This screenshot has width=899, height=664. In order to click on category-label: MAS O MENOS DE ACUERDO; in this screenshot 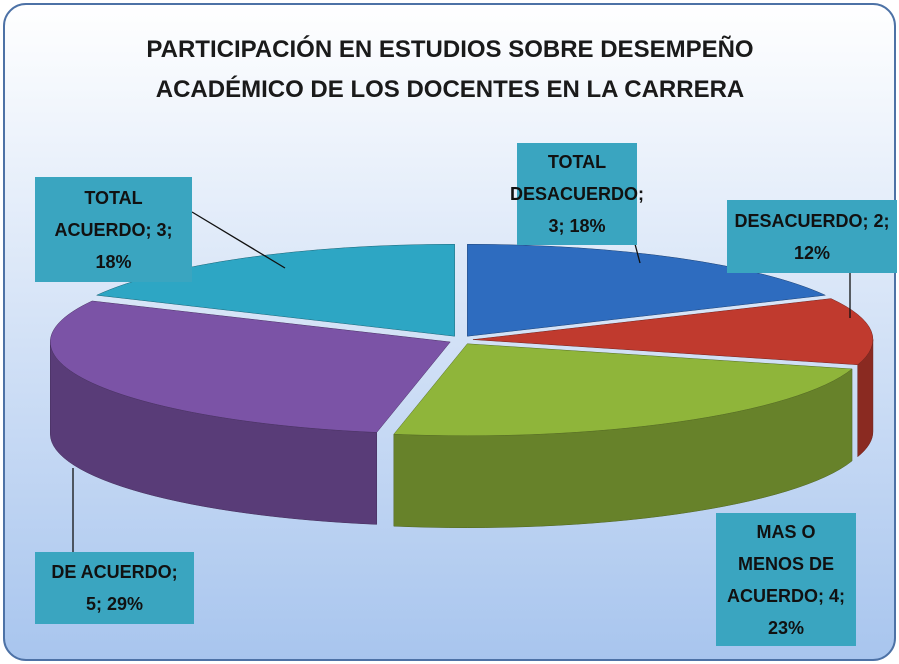, I will do `click(780, 563)`.